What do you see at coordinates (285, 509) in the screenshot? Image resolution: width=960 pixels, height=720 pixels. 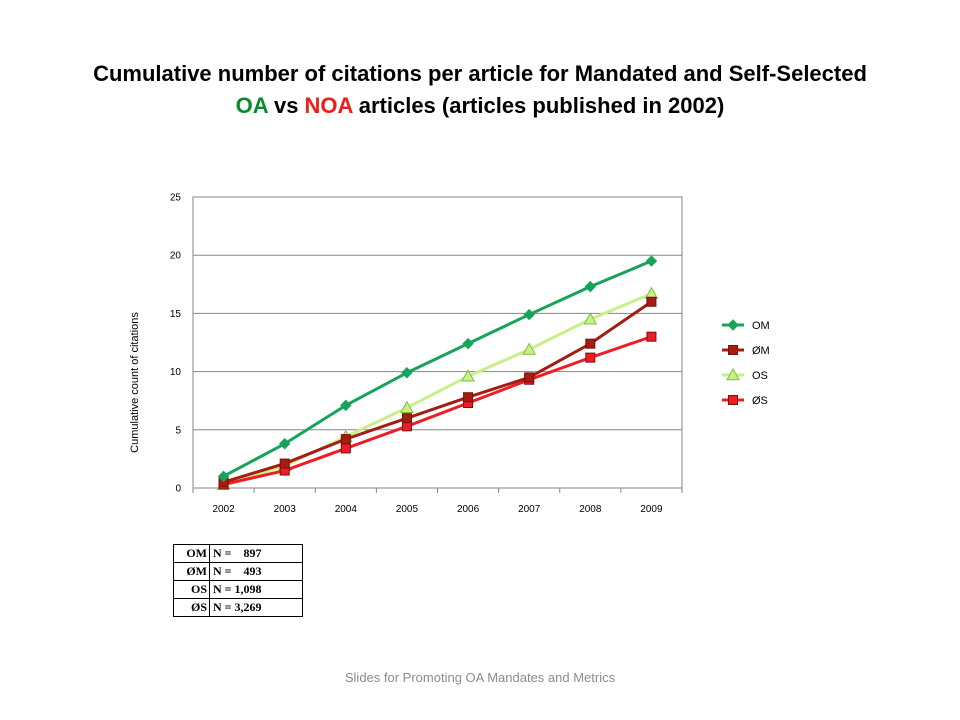 I see `x-tick-label: 2003` at bounding box center [285, 509].